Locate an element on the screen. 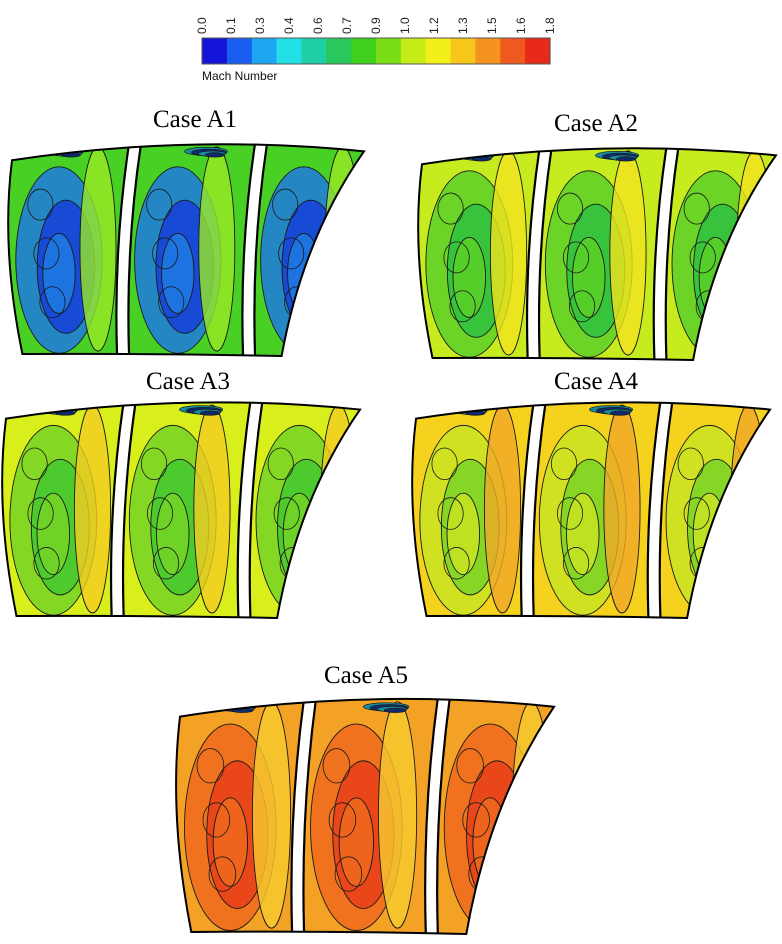 The image size is (782, 944). colorbar-tick-label: 1.3 is located at coordinates (463, 25).